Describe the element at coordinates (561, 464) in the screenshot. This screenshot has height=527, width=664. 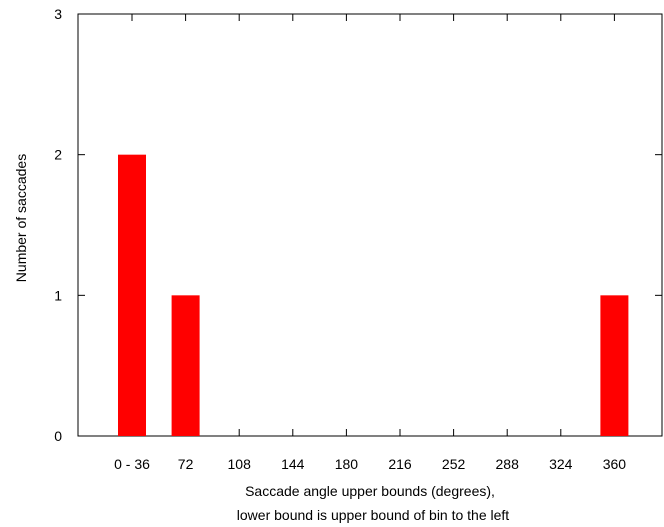
I see `x-tick-label-8: 324` at that location.